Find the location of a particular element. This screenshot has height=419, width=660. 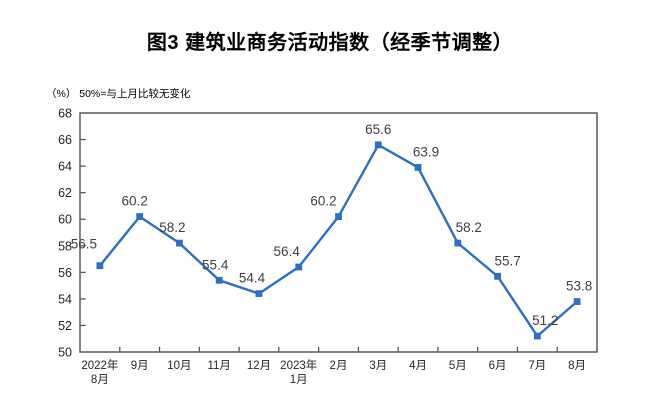

y-axis-label: 62 is located at coordinates (65, 193).